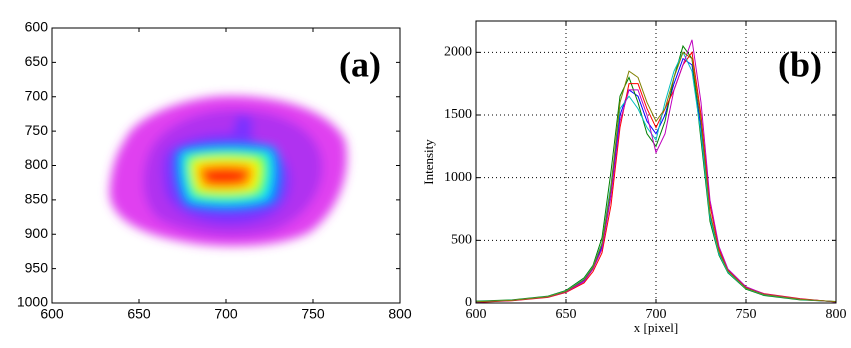  What do you see at coordinates (37, 130) in the screenshot?
I see `y-tick-label: 750` at bounding box center [37, 130].